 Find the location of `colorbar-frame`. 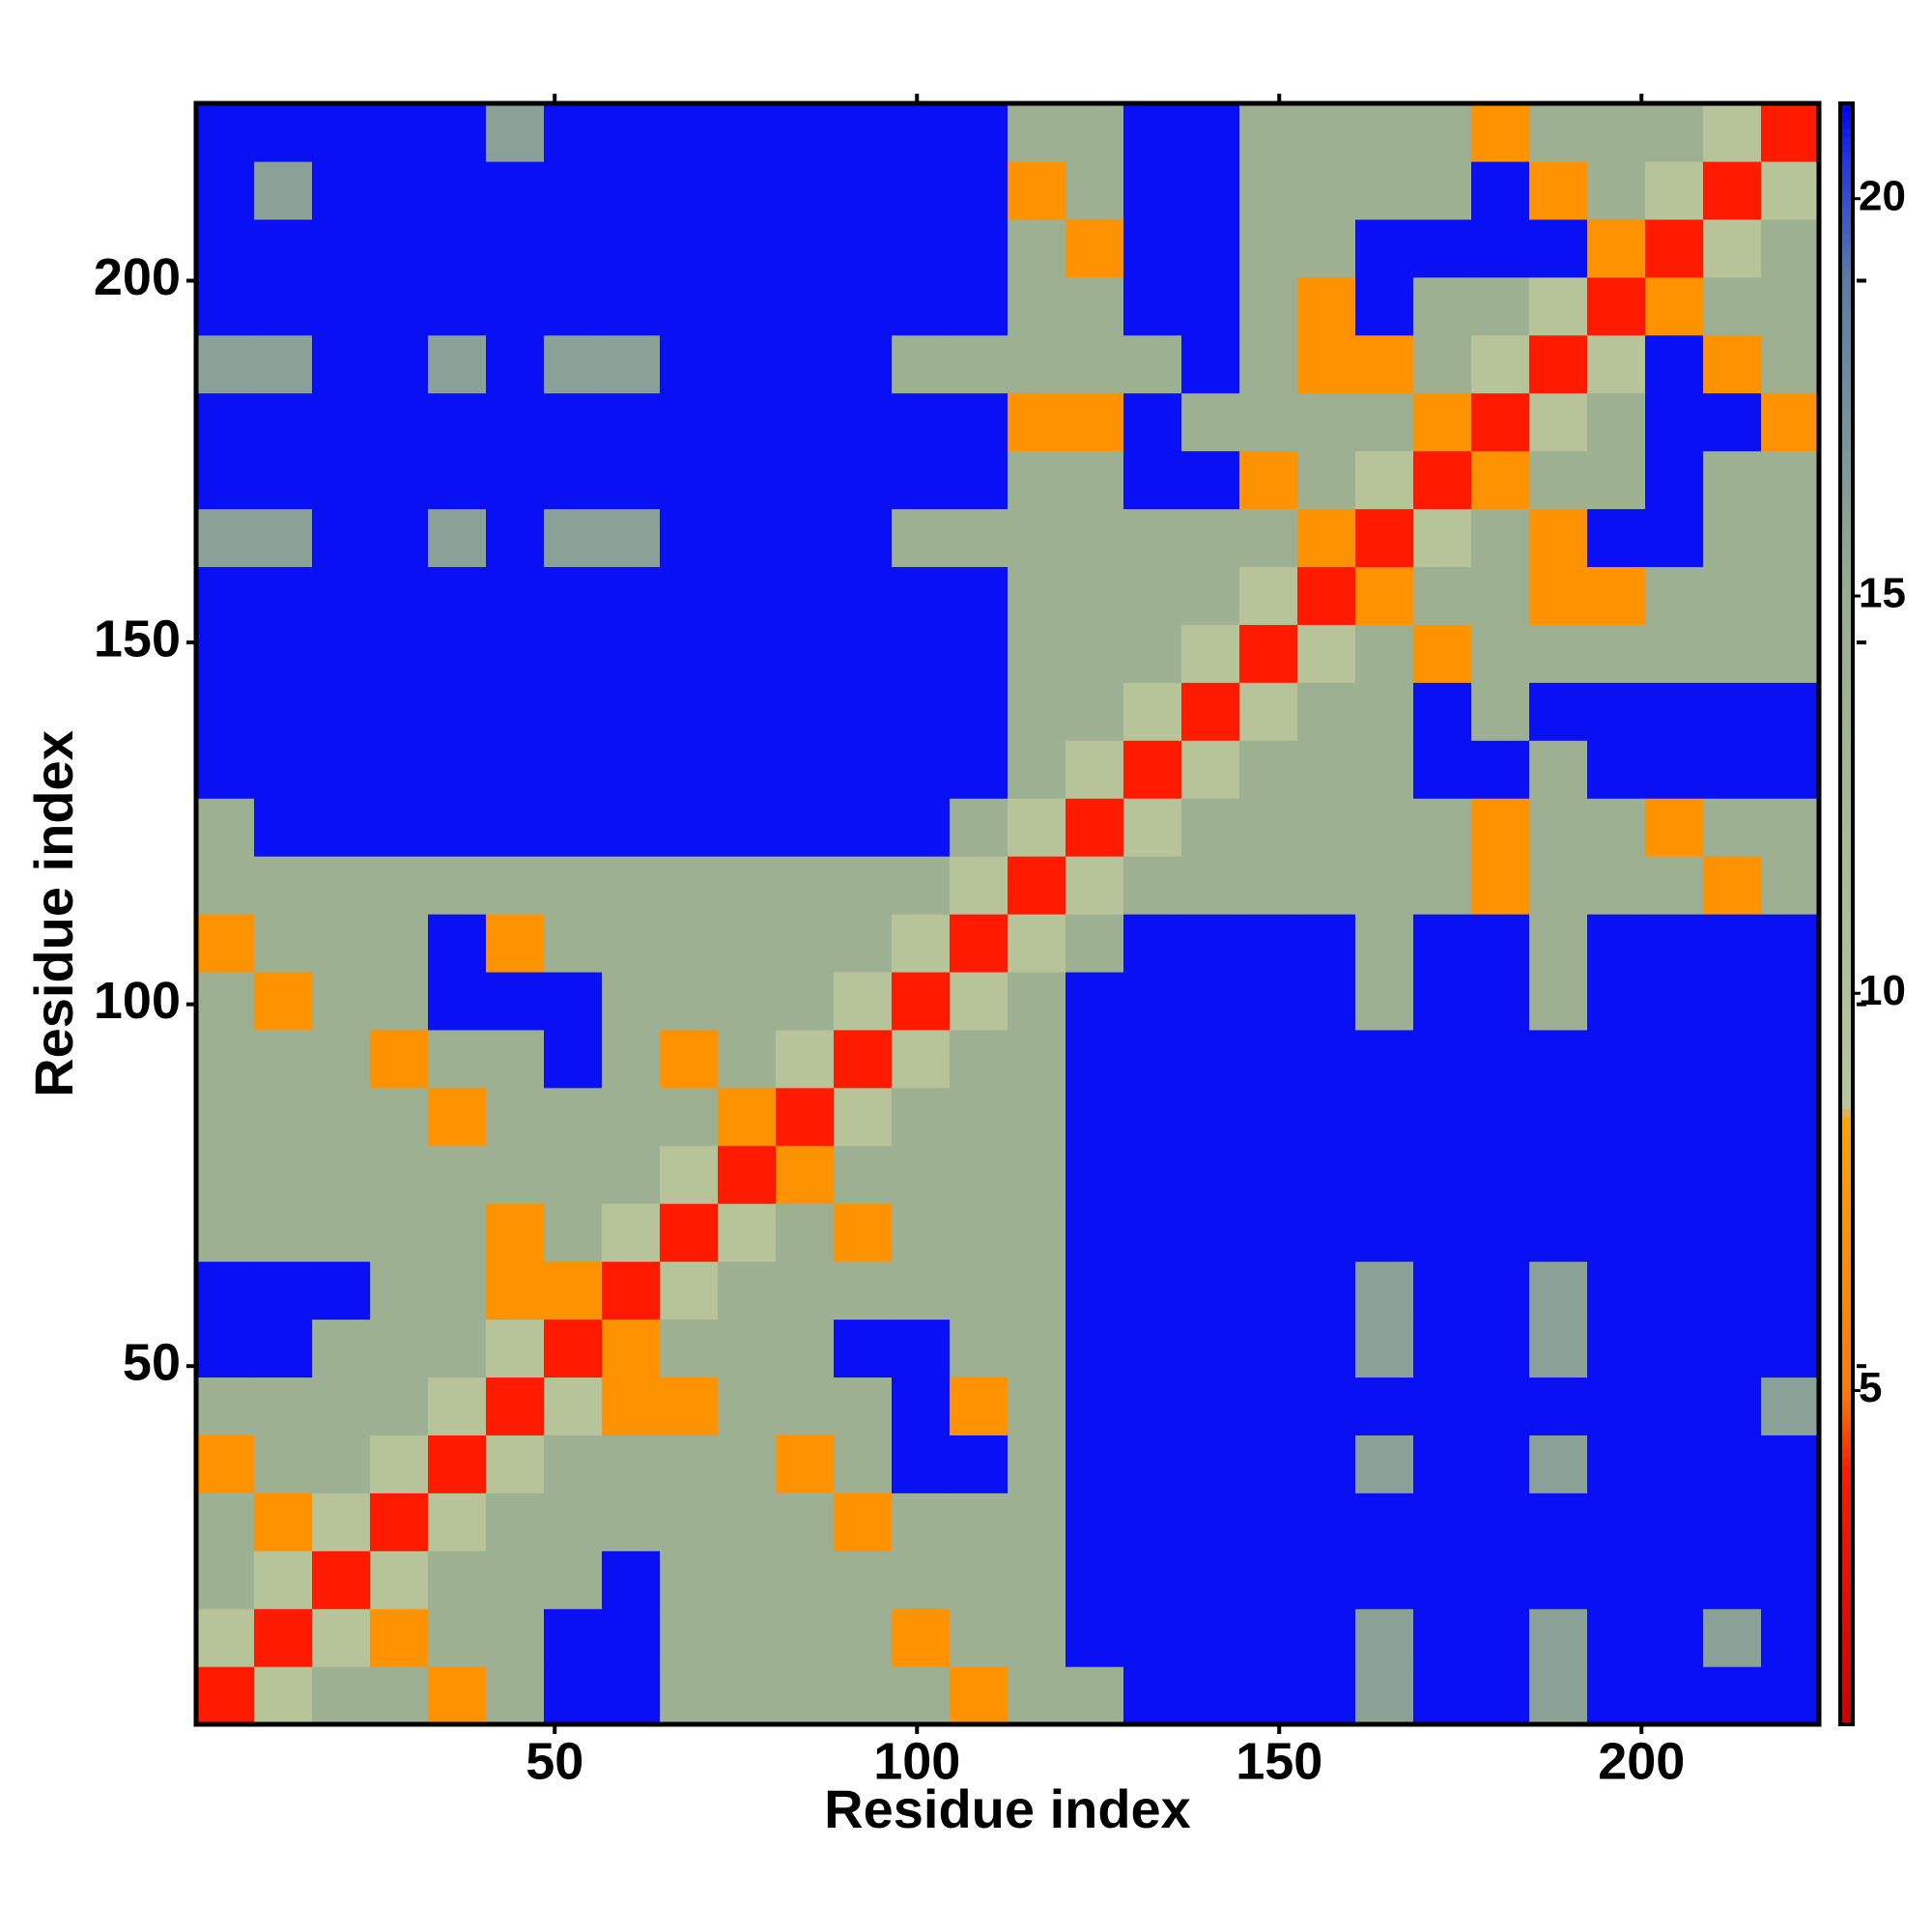

colorbar-frame is located at coordinates (1846, 913).